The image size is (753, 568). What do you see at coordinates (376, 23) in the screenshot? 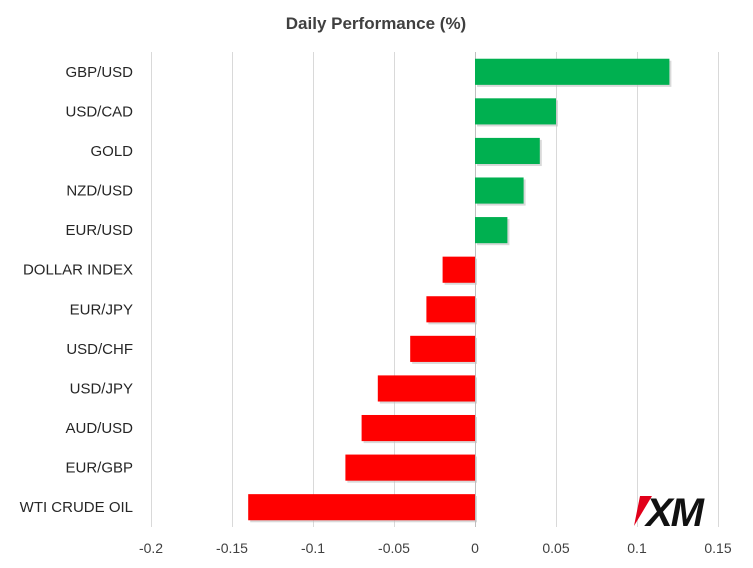
I see `chart-title: Daily Performance (%)` at bounding box center [376, 23].